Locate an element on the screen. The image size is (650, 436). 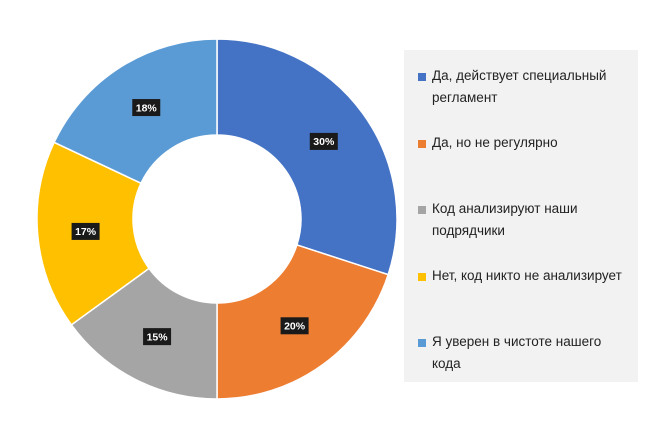
legend-label-regulation: Да, действует специальный регламент is located at coordinates (519, 86).